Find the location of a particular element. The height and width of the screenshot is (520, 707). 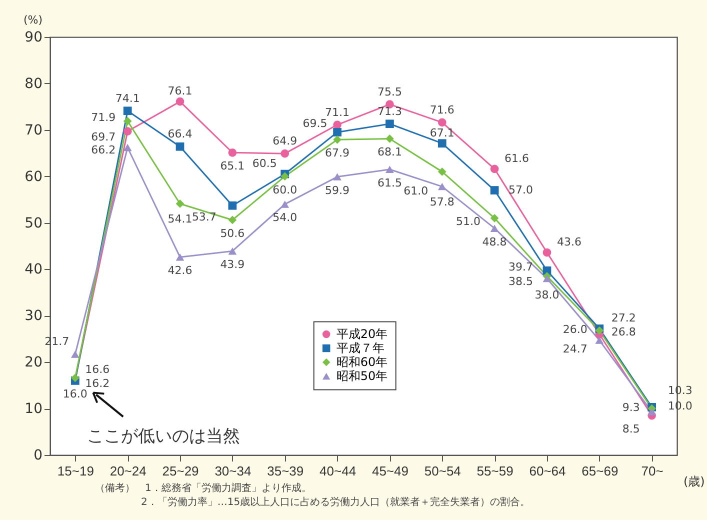

data-label: 61.5 is located at coordinates (389, 183).